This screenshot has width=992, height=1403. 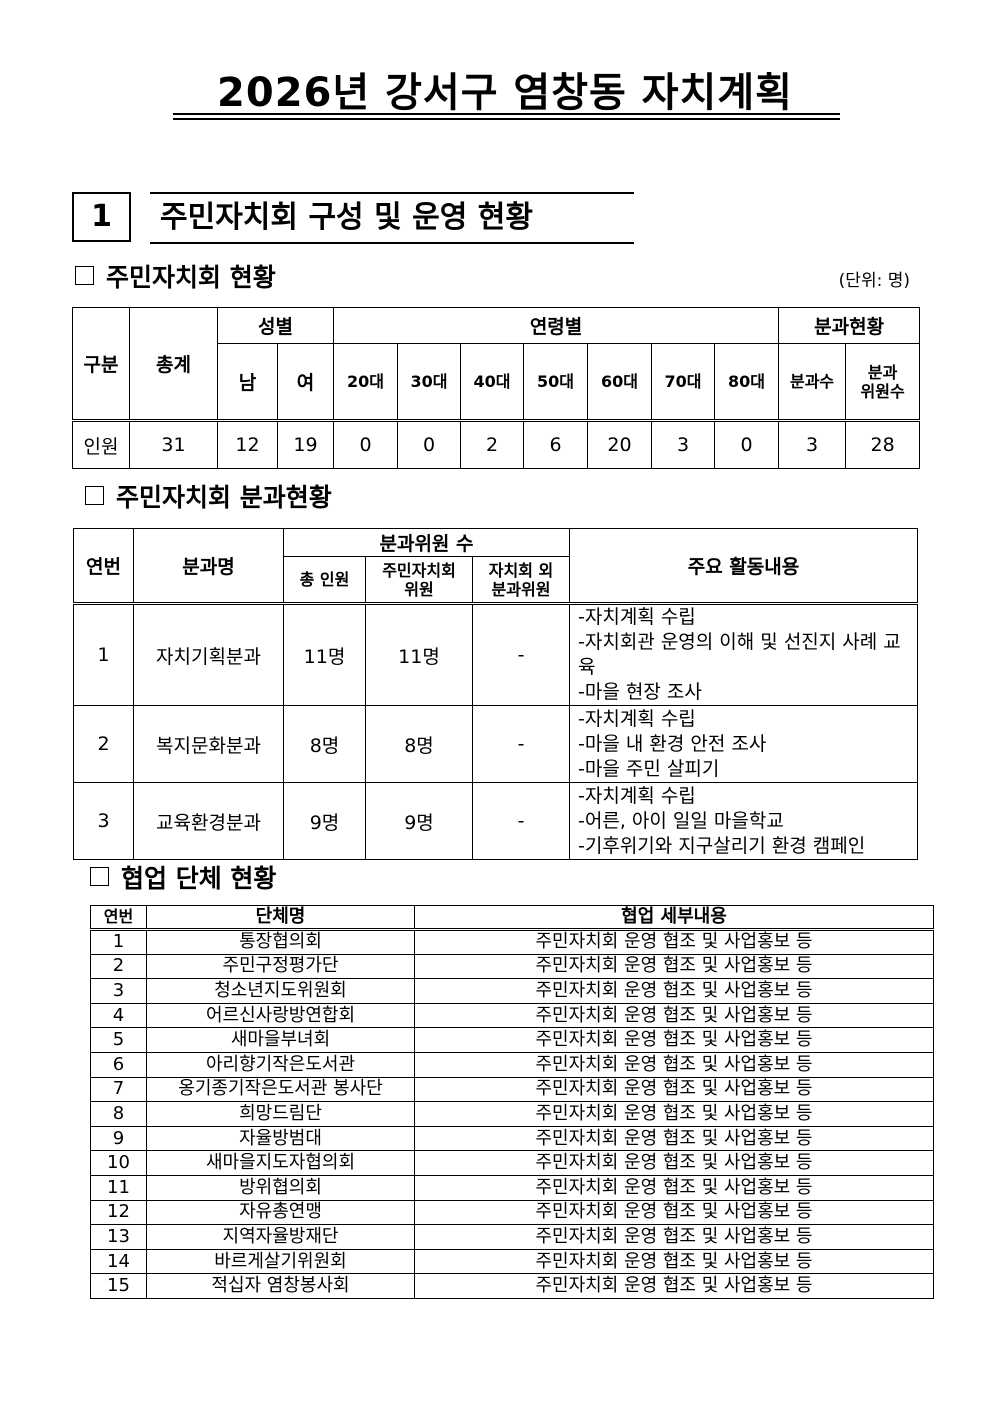 I want to click on table-row: 4 어르신사랑방연합회 주민자치회 운영 협조 및 사업홍보 등, so click(x=512, y=1015).